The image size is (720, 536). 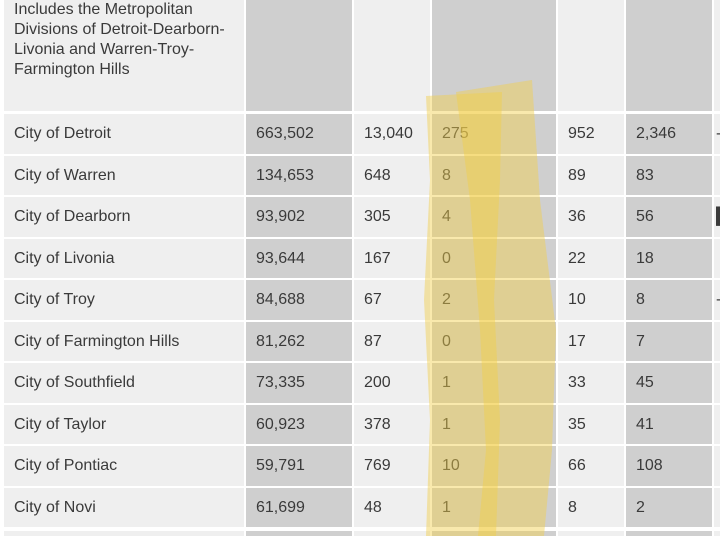 I want to click on row-value-cell: 89, so click(x=591, y=175).